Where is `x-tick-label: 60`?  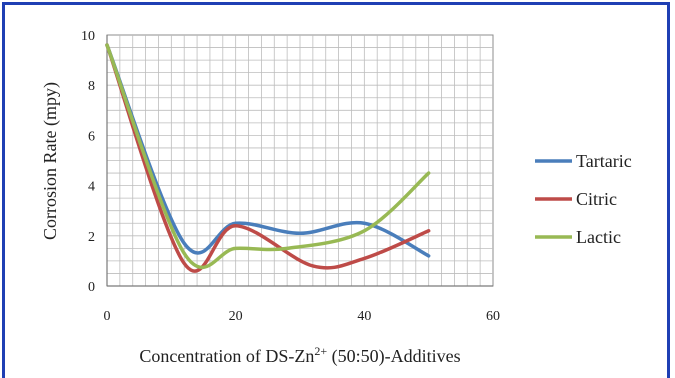
x-tick-label: 60 is located at coordinates (493, 316).